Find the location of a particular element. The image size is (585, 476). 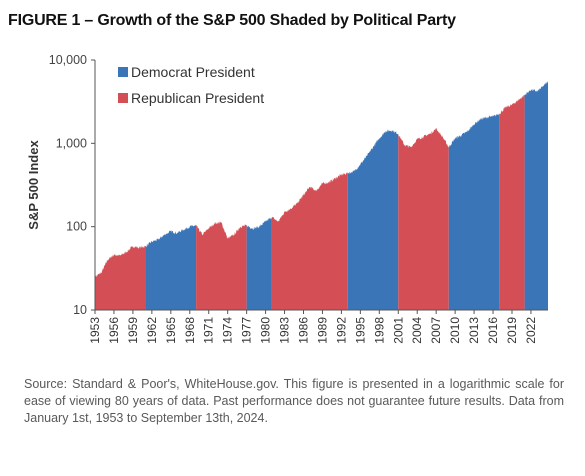

legend-swatch-democrat is located at coordinates (123, 72).